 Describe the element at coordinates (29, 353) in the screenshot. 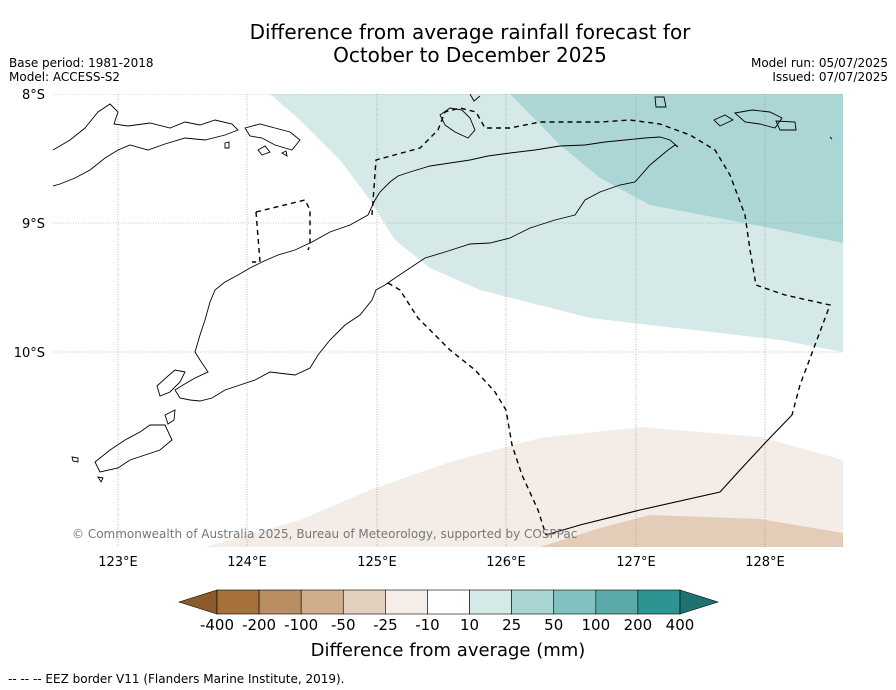

I see `lat-label: 10°S` at that location.